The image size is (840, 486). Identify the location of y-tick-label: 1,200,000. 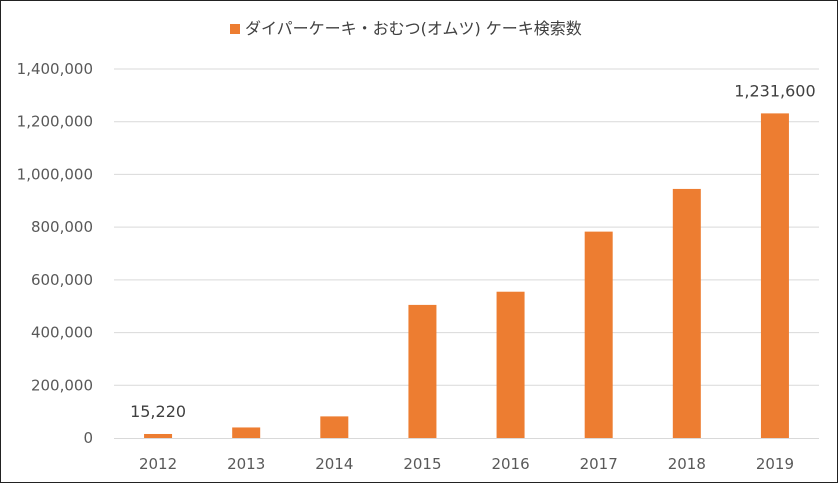
(55, 122).